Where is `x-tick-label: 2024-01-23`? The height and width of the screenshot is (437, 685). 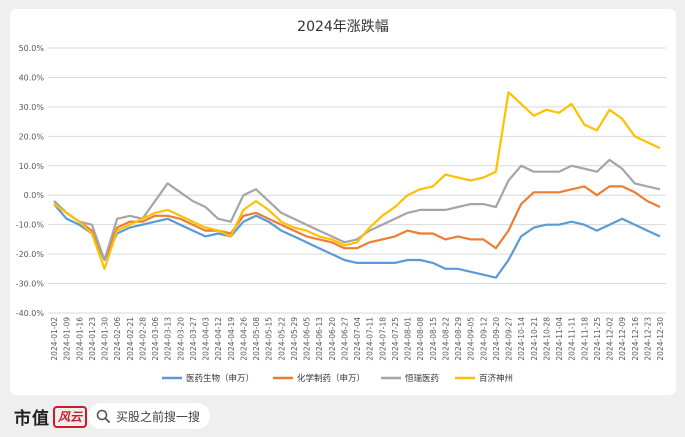 x-tick-label: 2024-01-23 is located at coordinates (92, 339).